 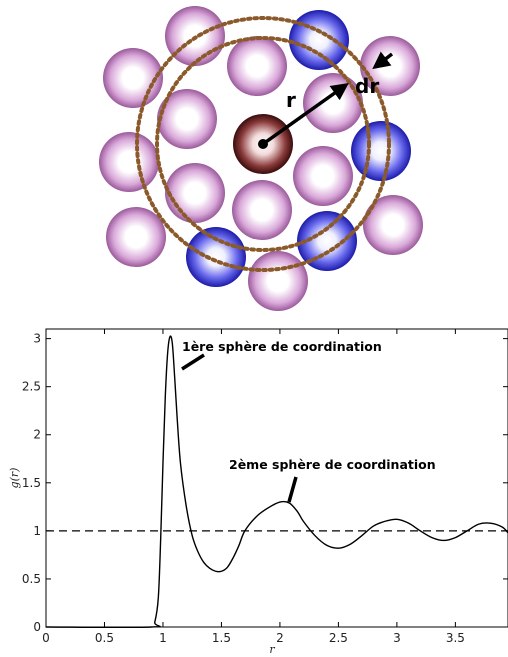 What do you see at coordinates (37, 627) in the screenshot?
I see `y-tick-label: 0` at bounding box center [37, 627].